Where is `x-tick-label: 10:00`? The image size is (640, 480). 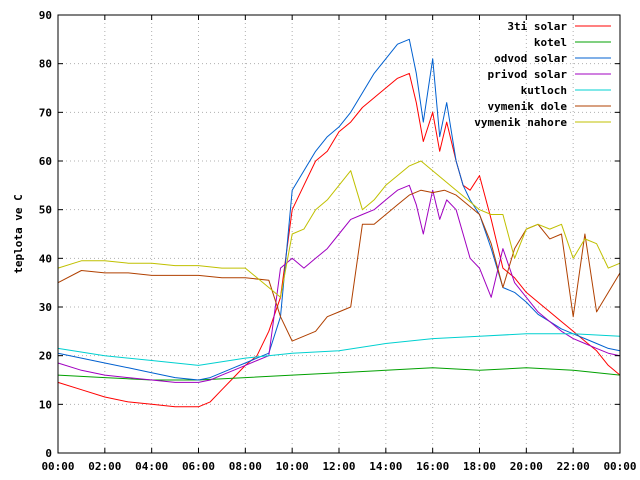 x-tick-label: 10:00 is located at coordinates (292, 466).